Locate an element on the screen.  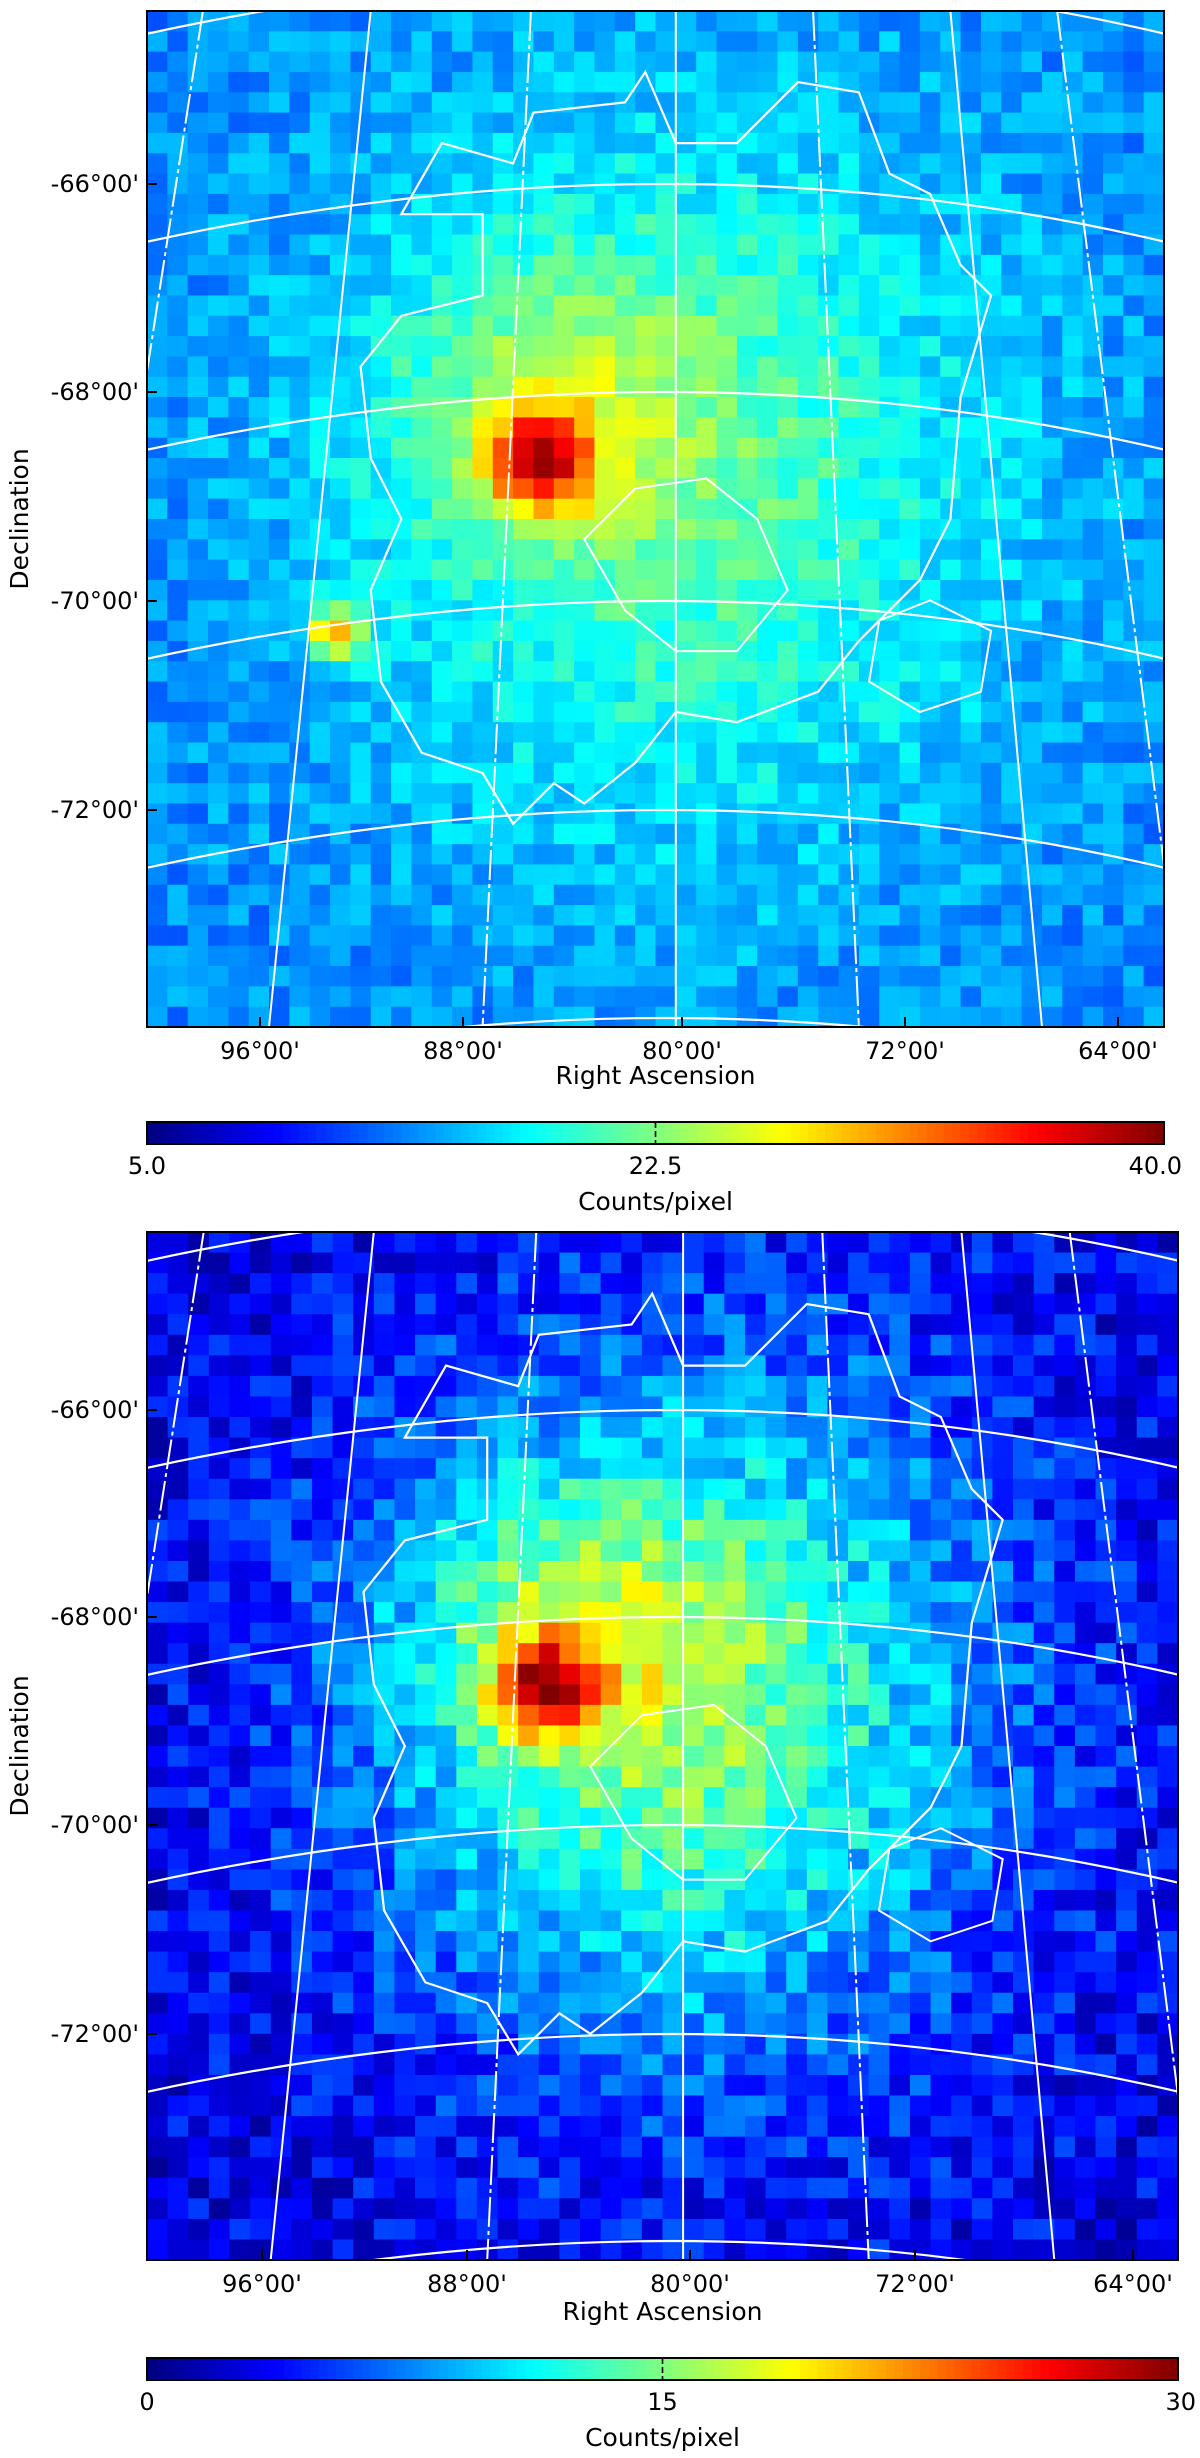
colorbar-tick-label: 30 is located at coordinates (1180, 2402).